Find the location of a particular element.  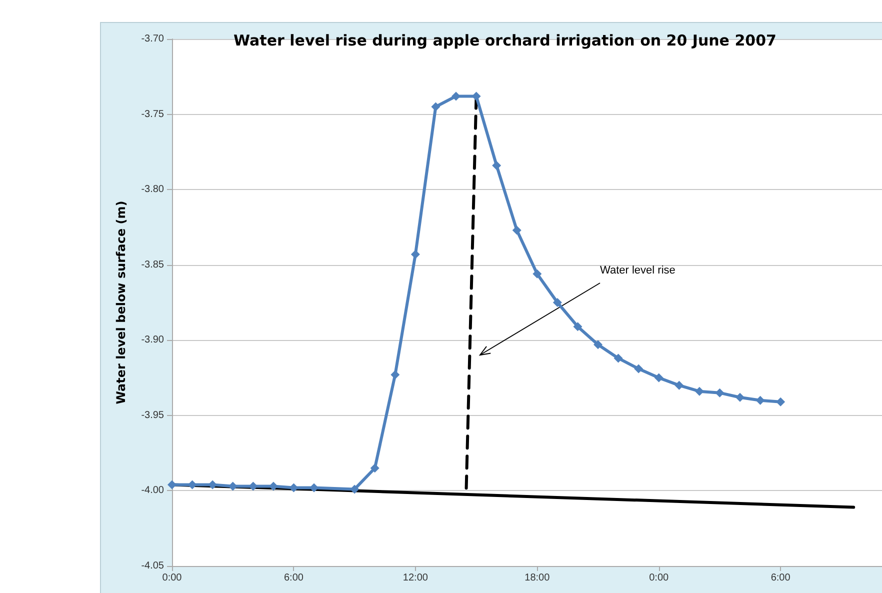

y-tick-label: -3.90 is located at coordinates (152, 340).